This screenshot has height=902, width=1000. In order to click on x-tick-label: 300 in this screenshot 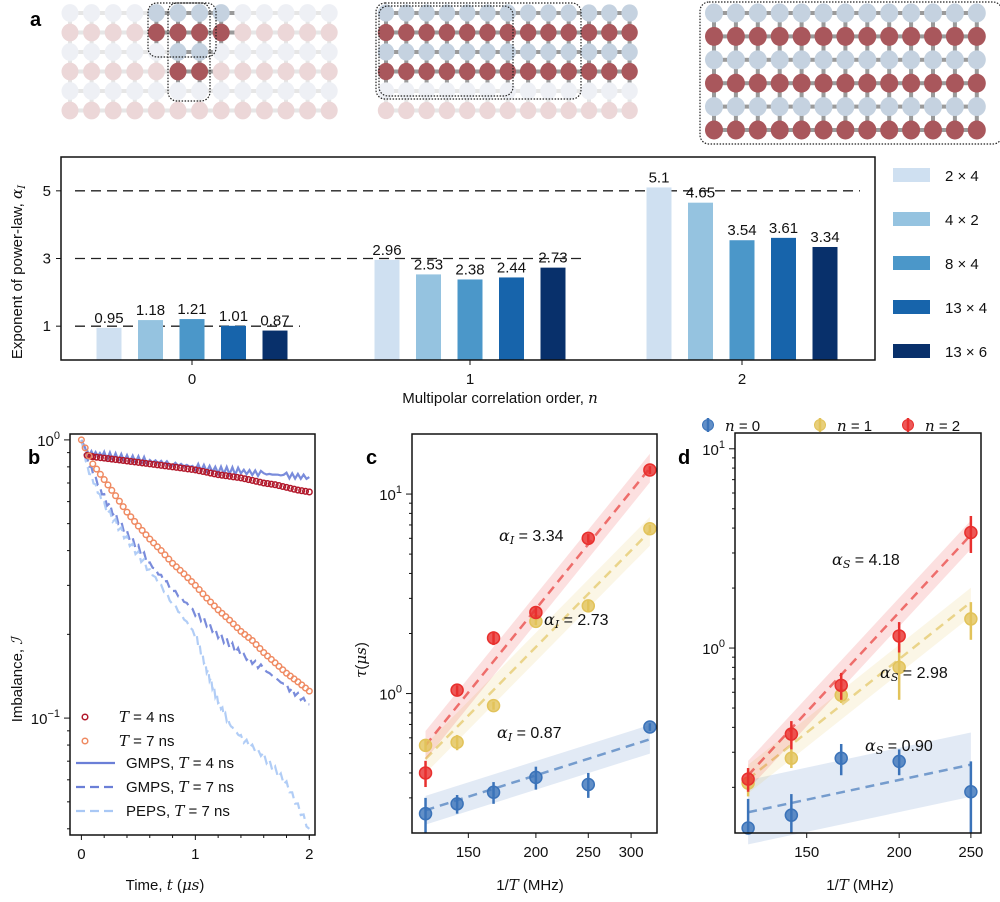, I will do `click(631, 852)`.